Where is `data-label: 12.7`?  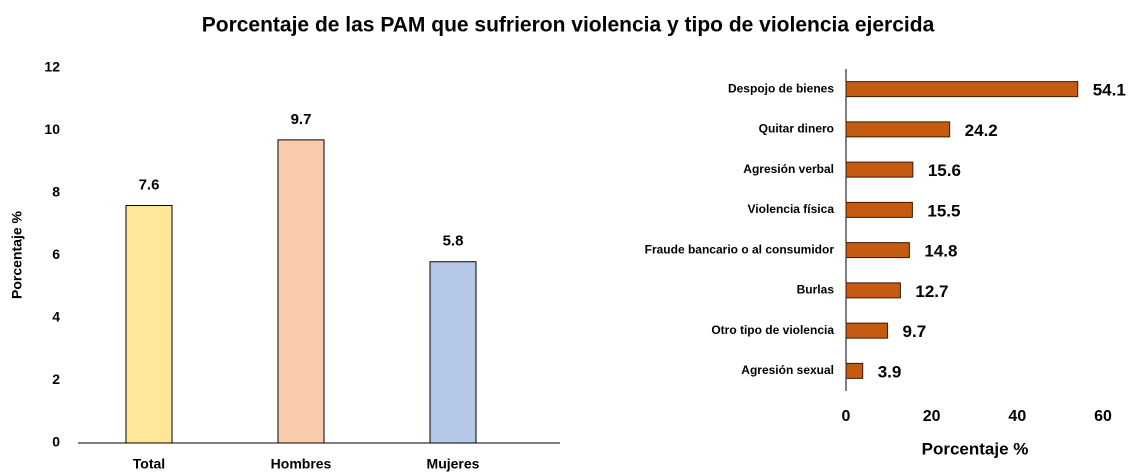
data-label: 12.7 is located at coordinates (931, 291).